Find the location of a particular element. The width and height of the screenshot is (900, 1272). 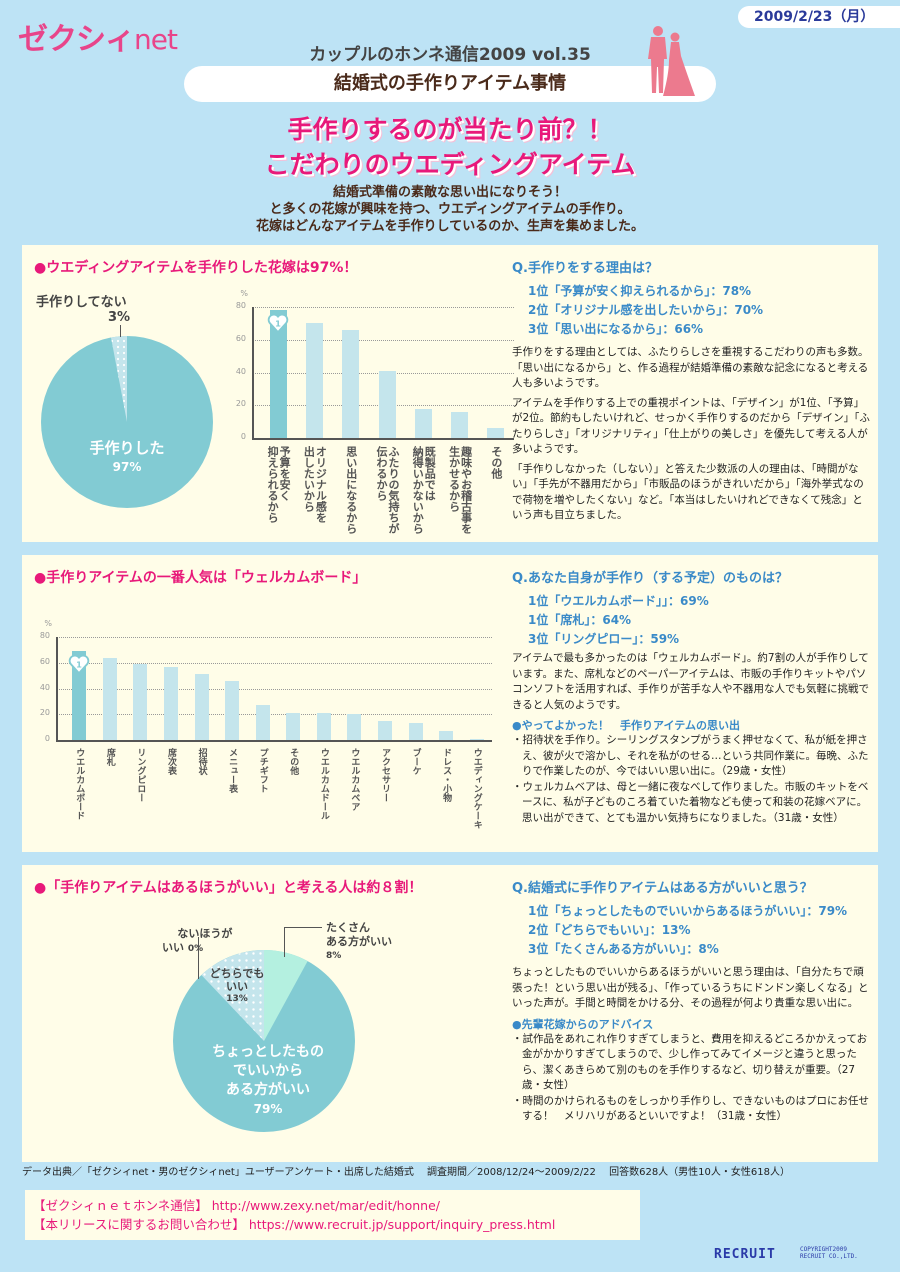

x-tick-label: リングピロー is located at coordinates (140, 775).